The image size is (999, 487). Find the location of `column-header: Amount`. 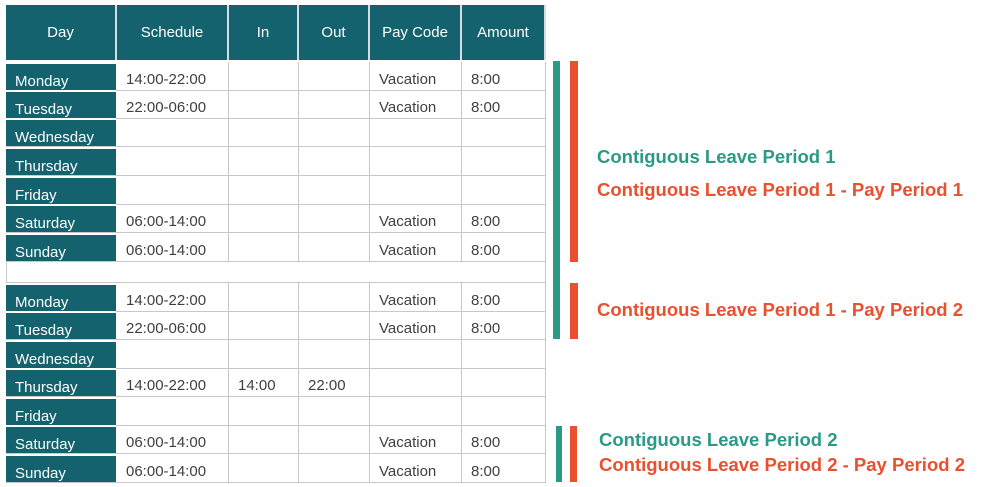

column-header: Amount is located at coordinates (504, 32).